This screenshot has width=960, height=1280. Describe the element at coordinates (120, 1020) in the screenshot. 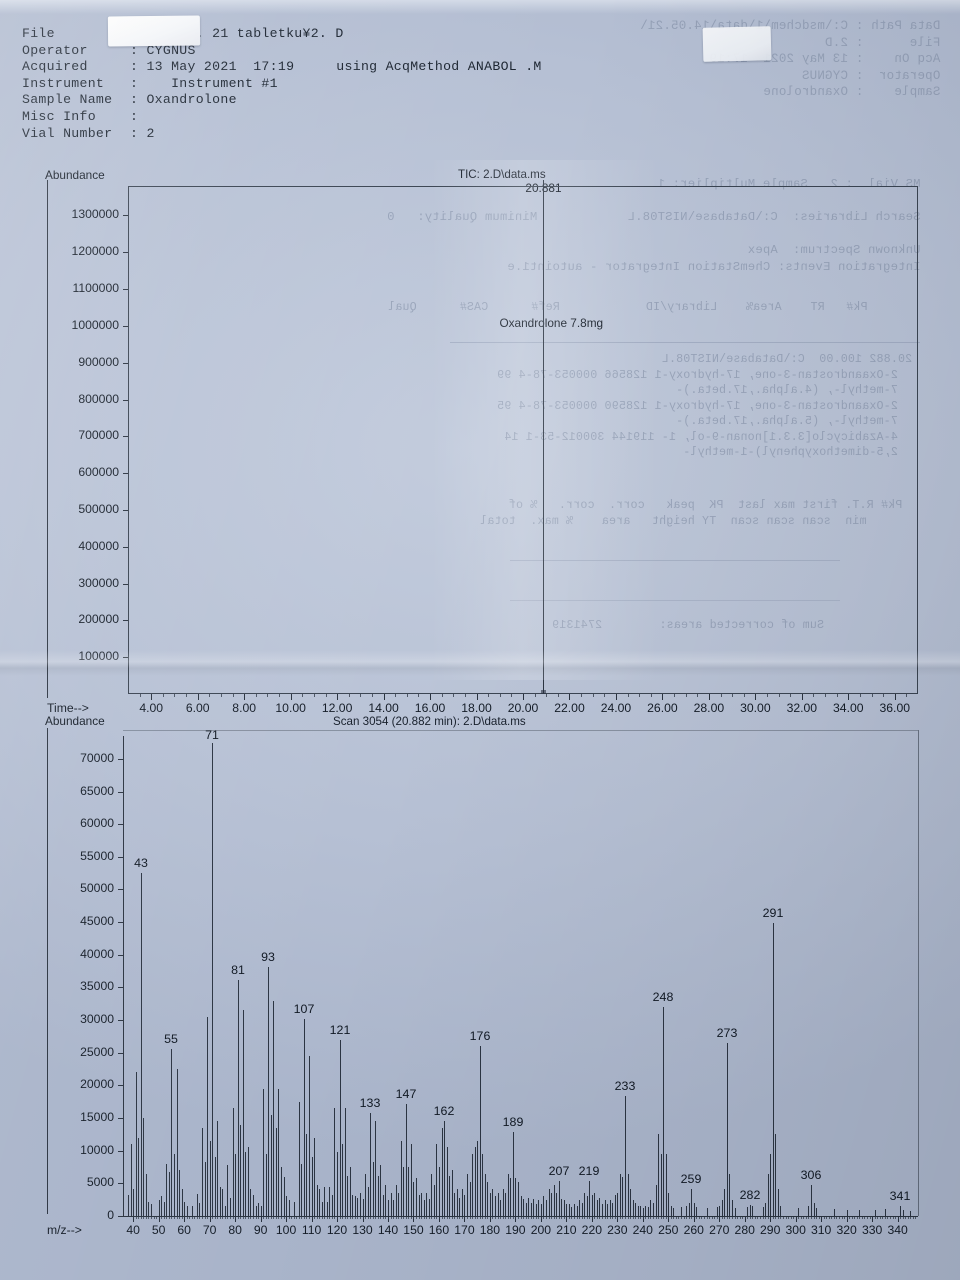

I see `ms-y-tick` at that location.